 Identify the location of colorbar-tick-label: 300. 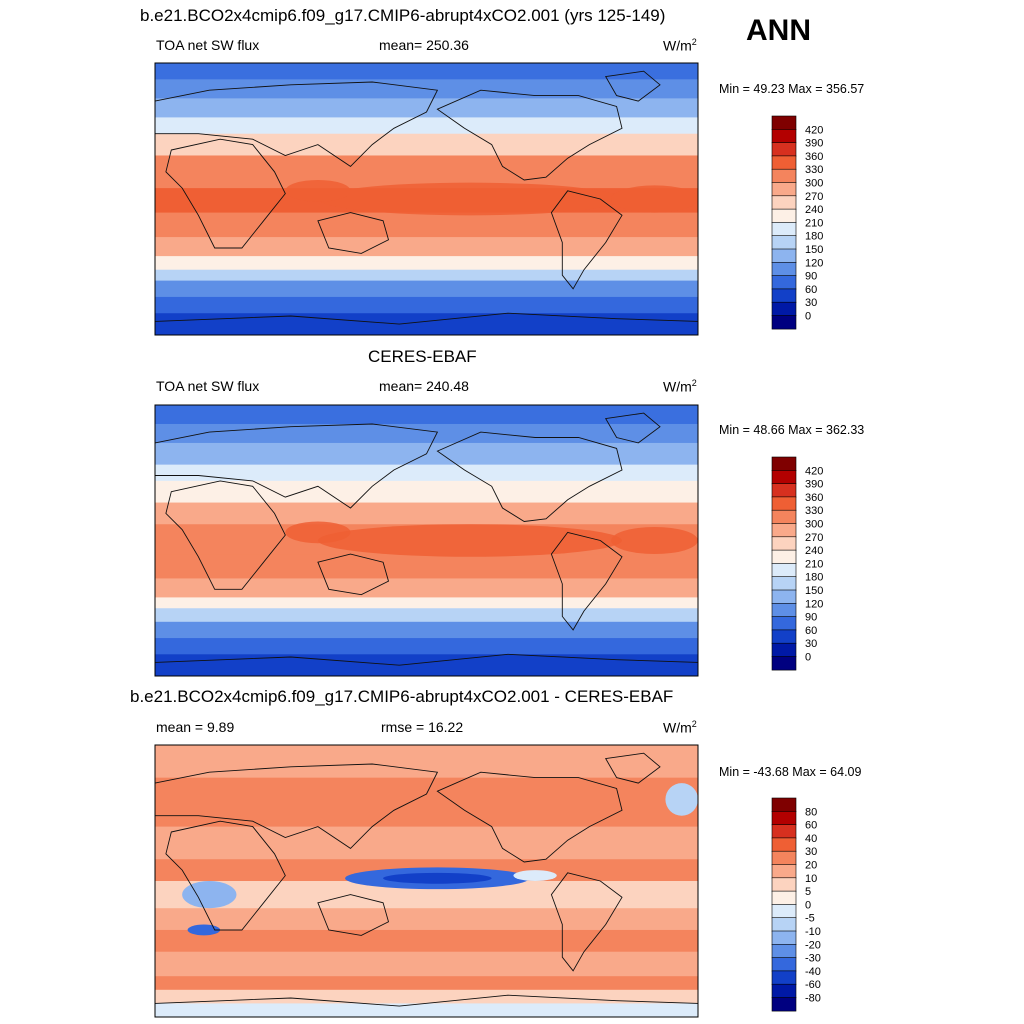
(814, 184).